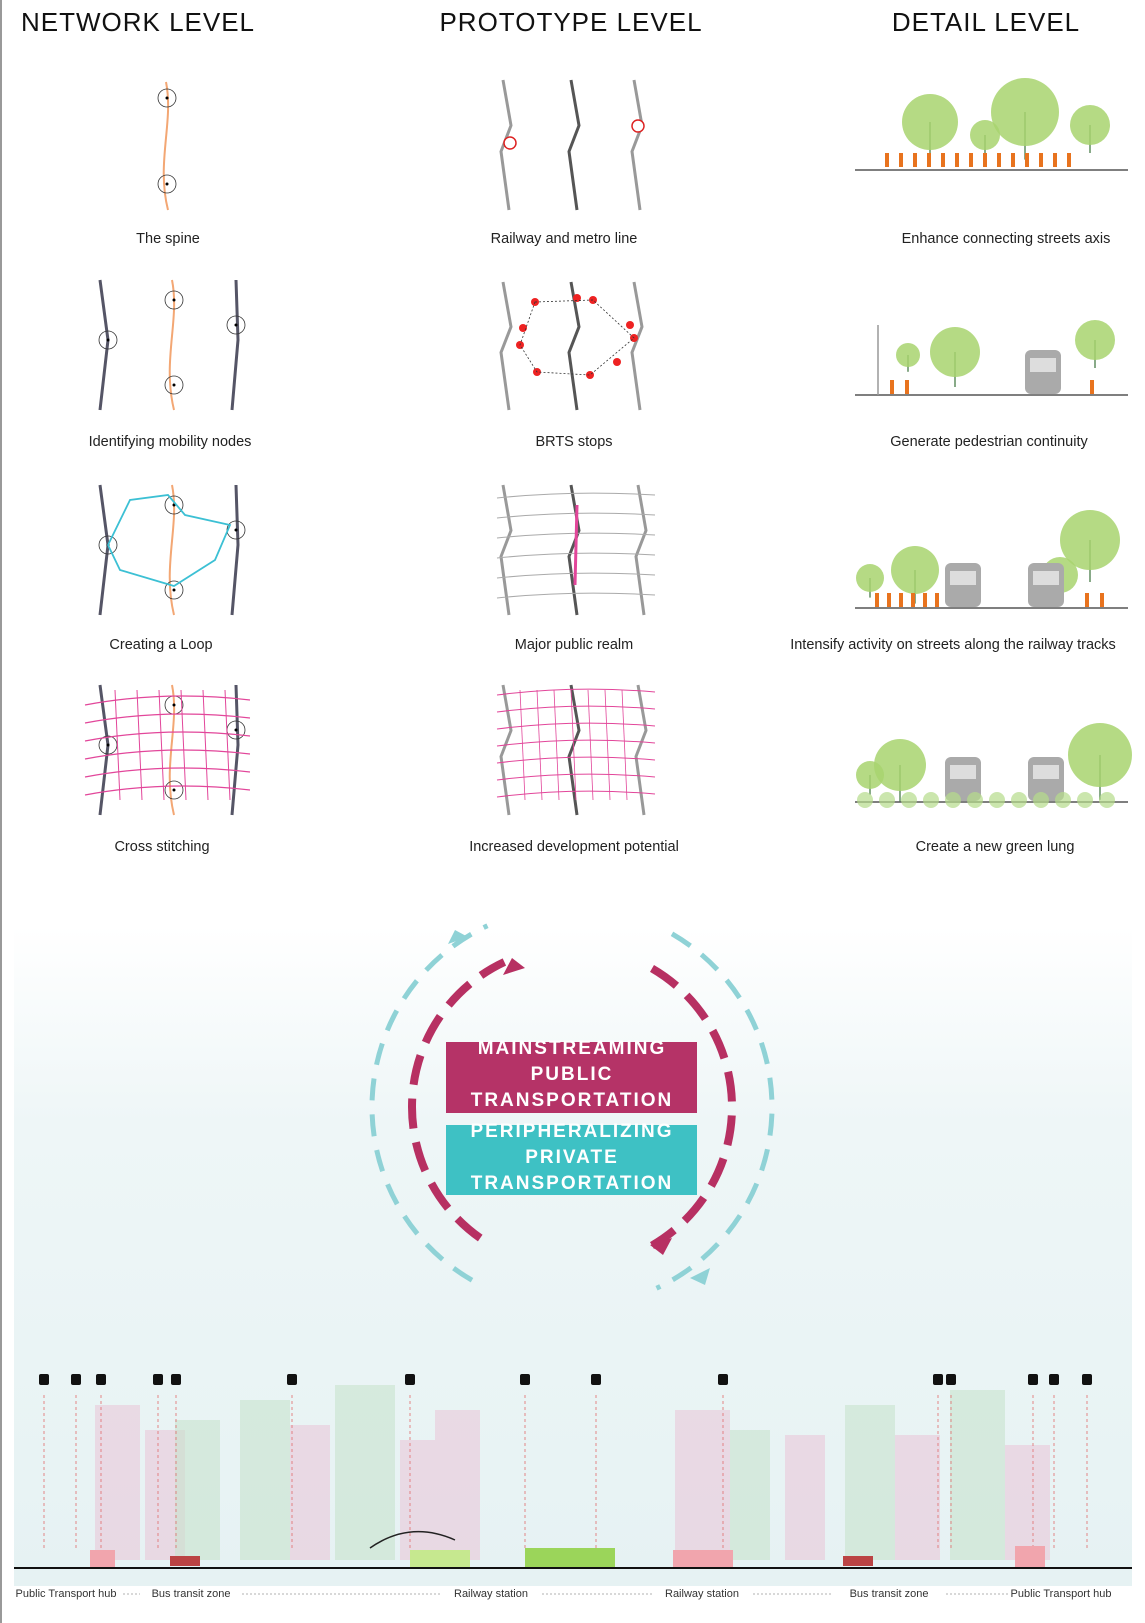 This screenshot has width=1145, height=1623. Describe the element at coordinates (573, 442) in the screenshot. I see `caption: BRTS stops` at that location.